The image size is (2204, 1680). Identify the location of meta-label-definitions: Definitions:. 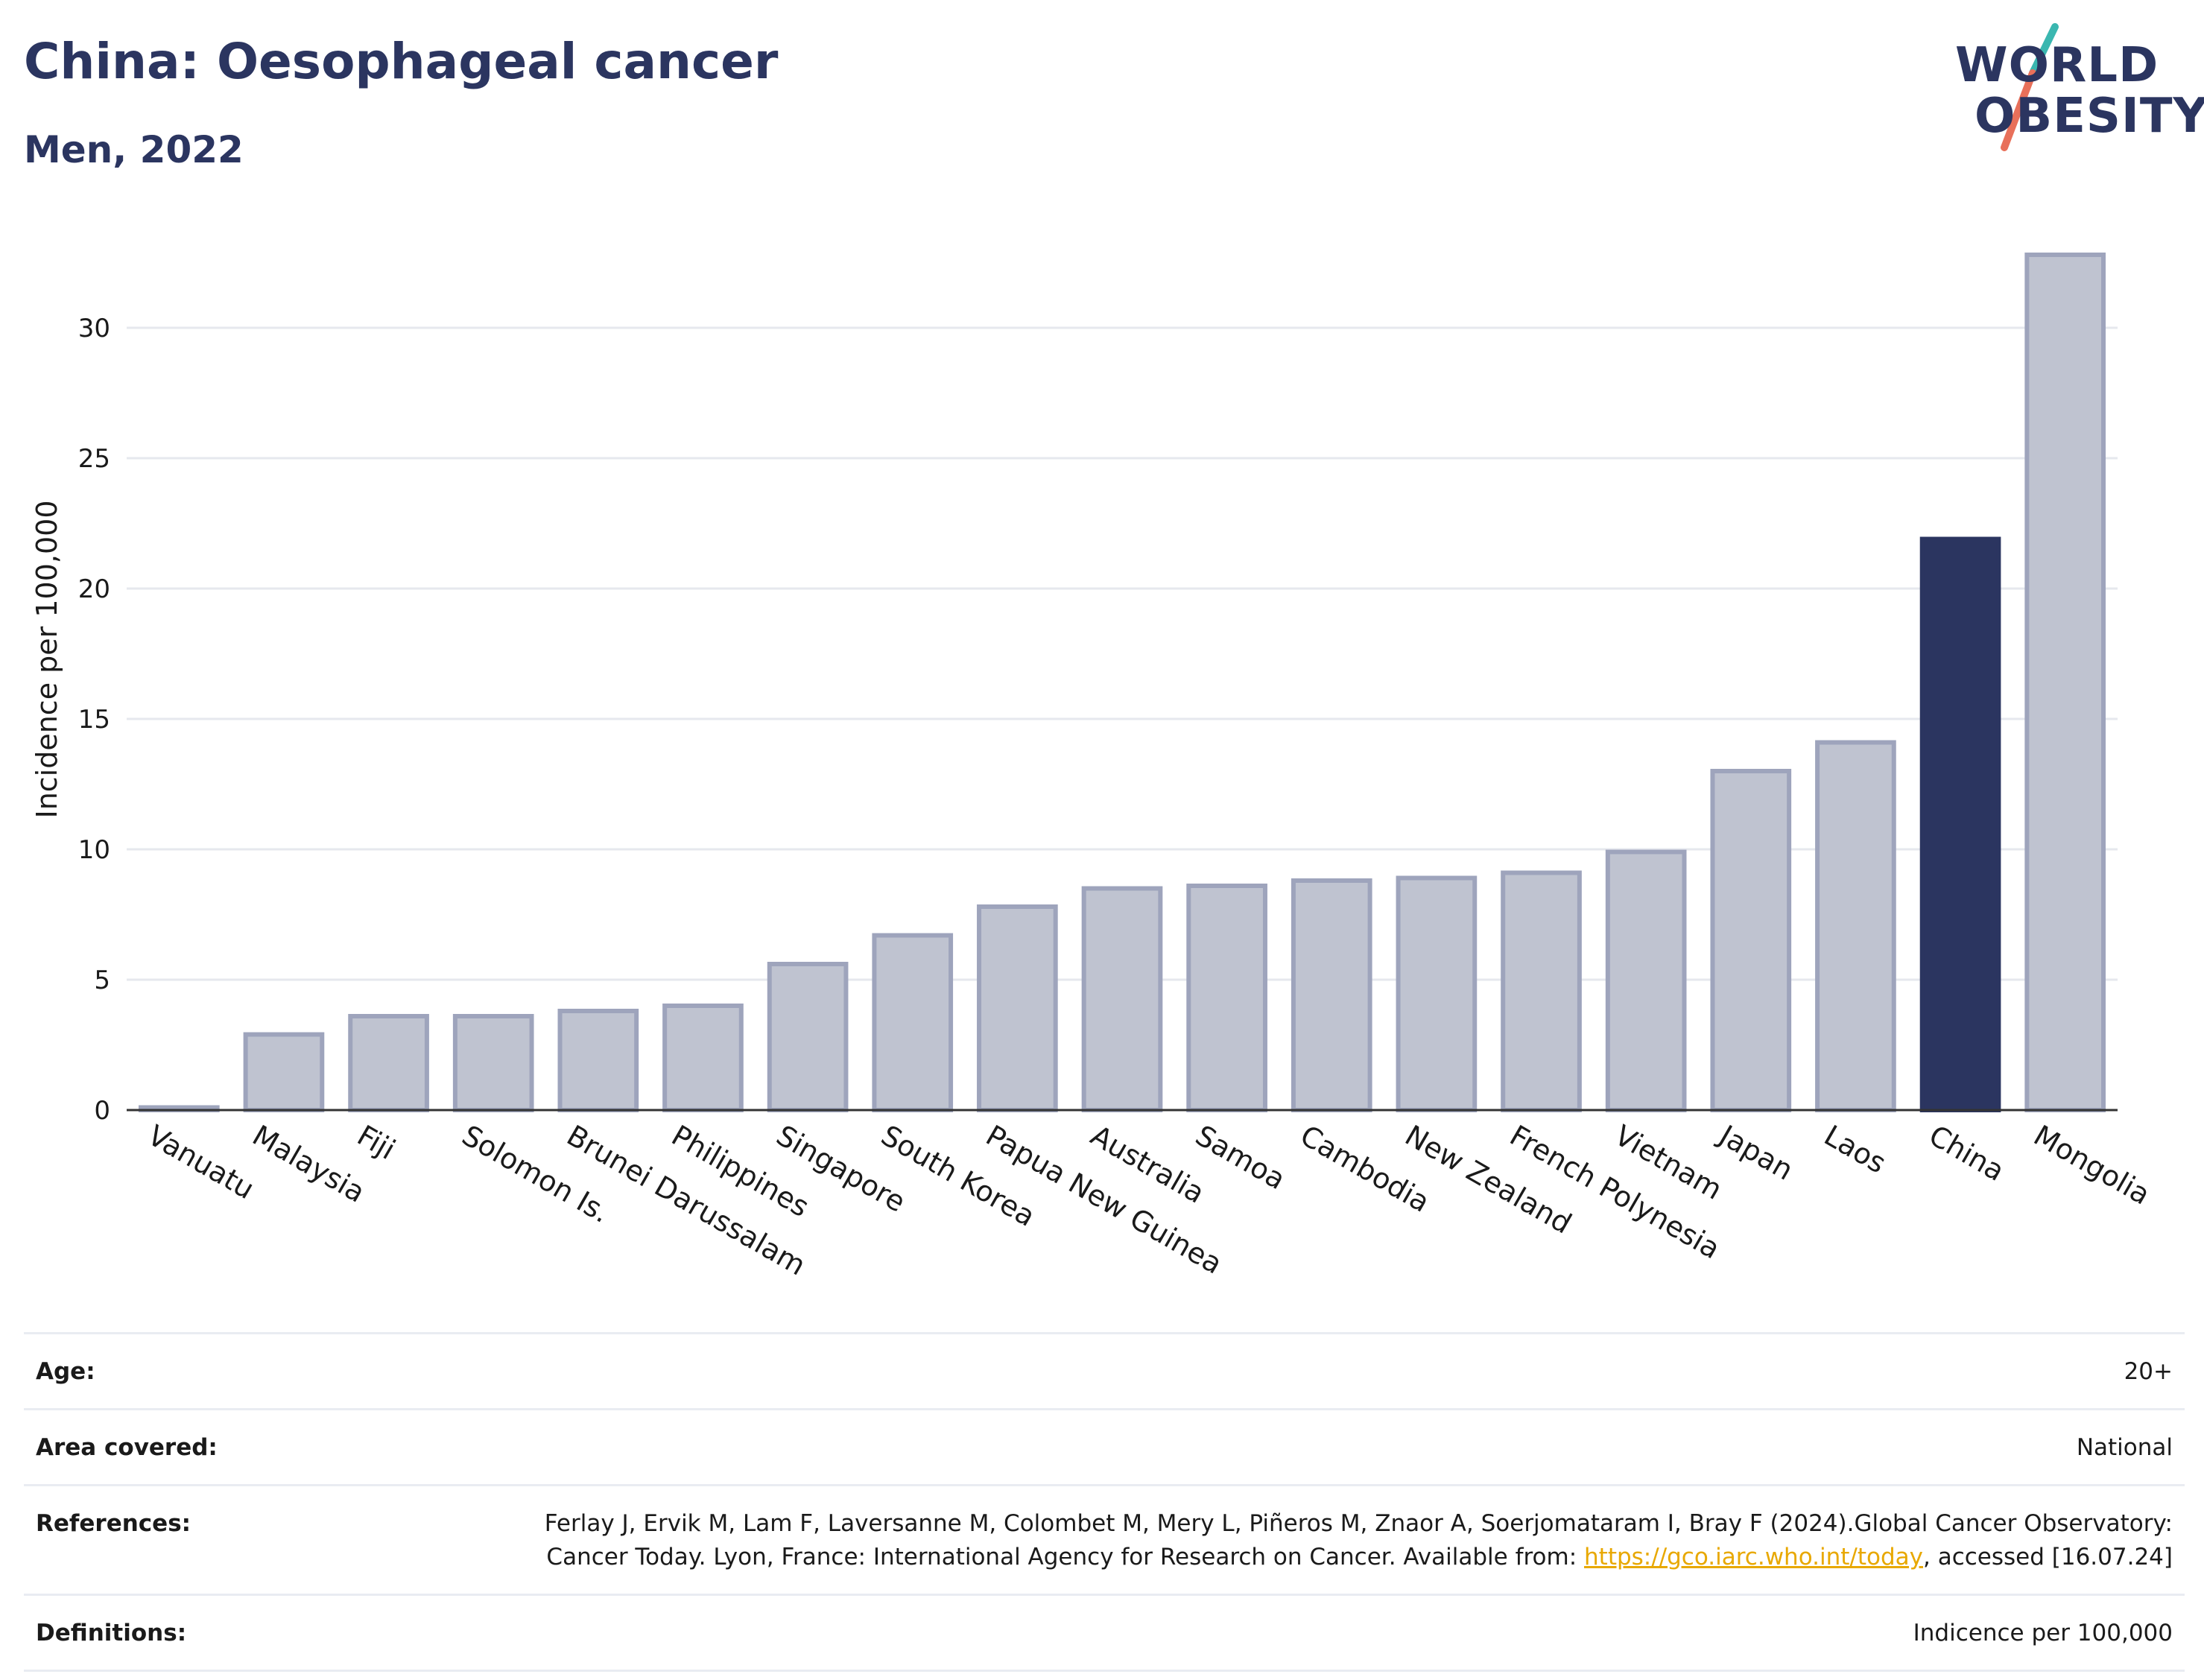
(267, 1632).